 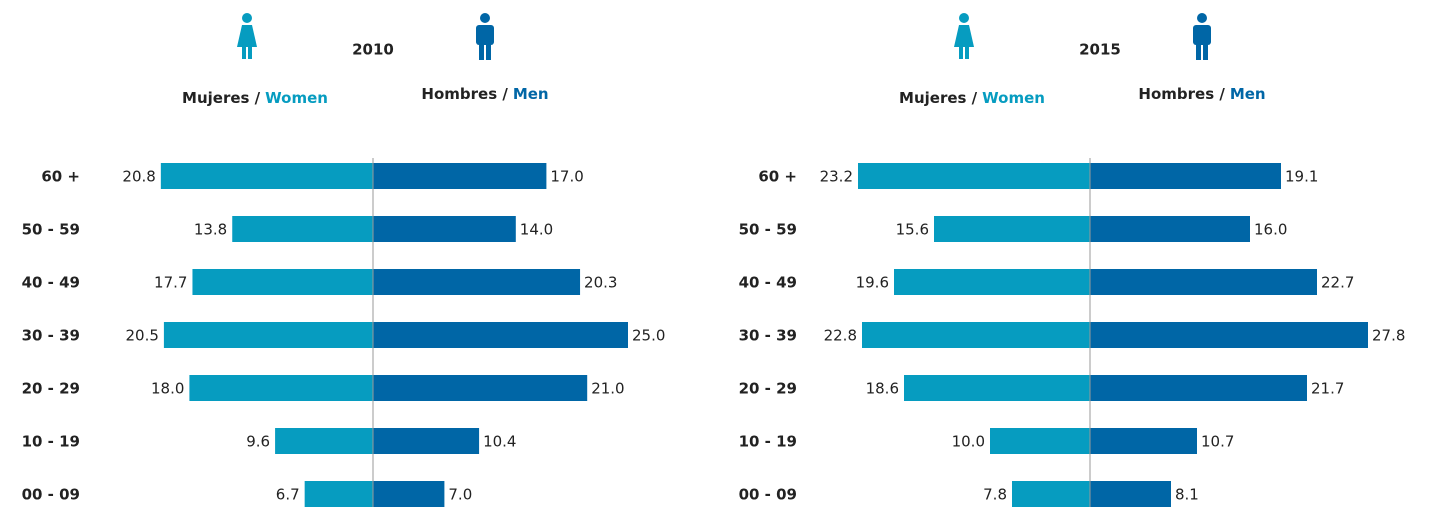 What do you see at coordinates (1100, 50) in the screenshot?
I see `chart-title: 2015` at bounding box center [1100, 50].